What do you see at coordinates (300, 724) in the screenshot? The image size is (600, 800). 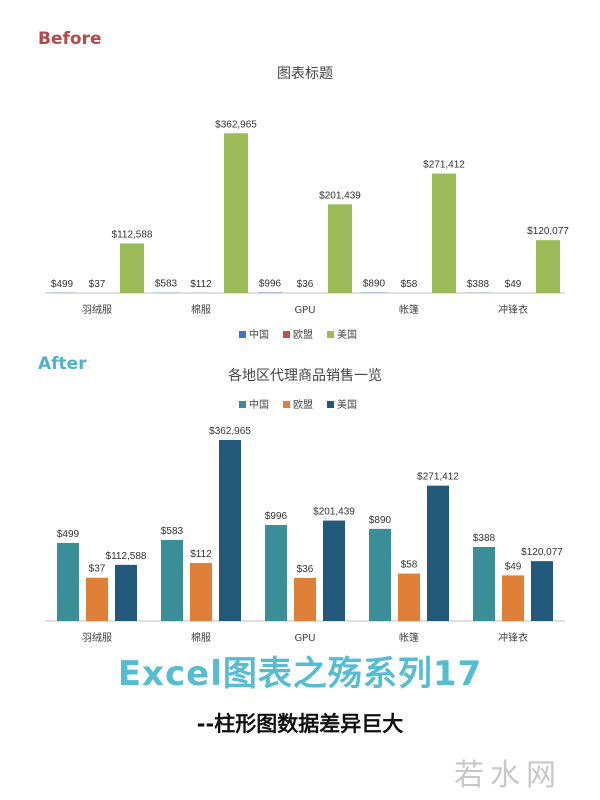 I see `banner-subtitle: --柱形图数据差异巨大` at bounding box center [300, 724].